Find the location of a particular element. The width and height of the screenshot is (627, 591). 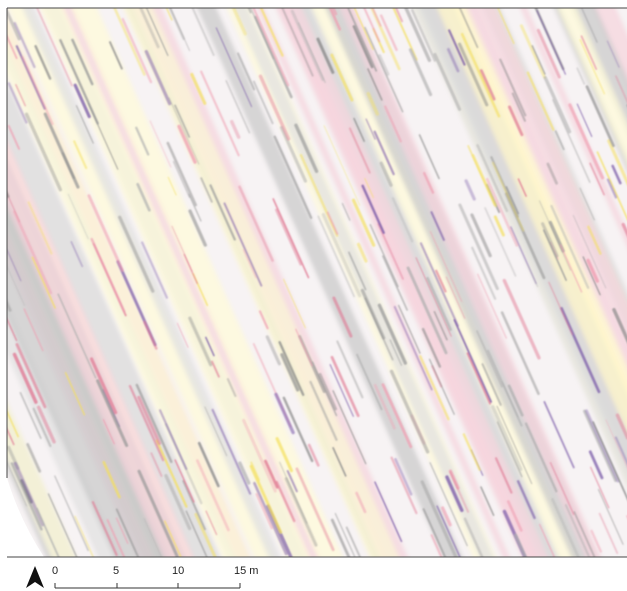

scale-label: 0 is located at coordinates (55, 571).